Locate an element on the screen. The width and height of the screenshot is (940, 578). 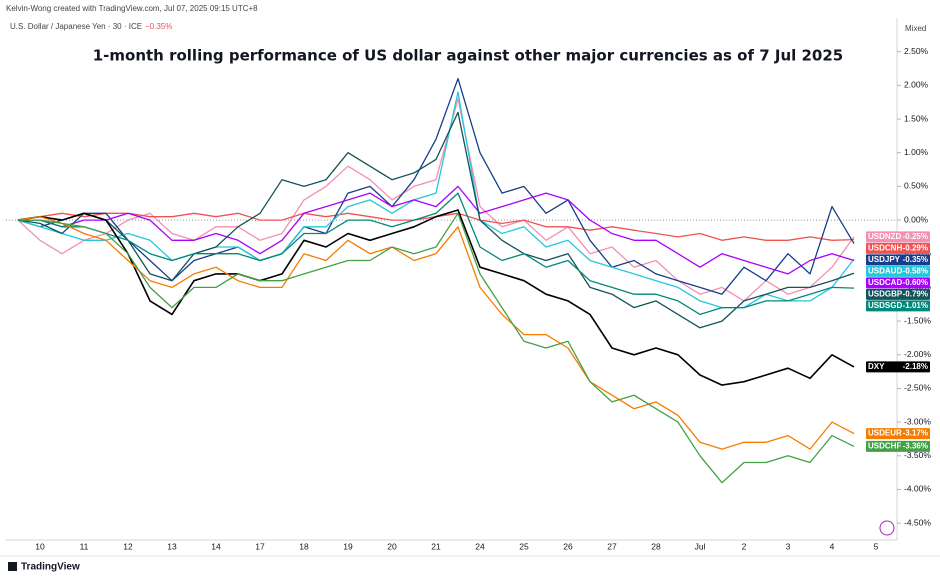
brand: TradingView is located at coordinates (50, 567).